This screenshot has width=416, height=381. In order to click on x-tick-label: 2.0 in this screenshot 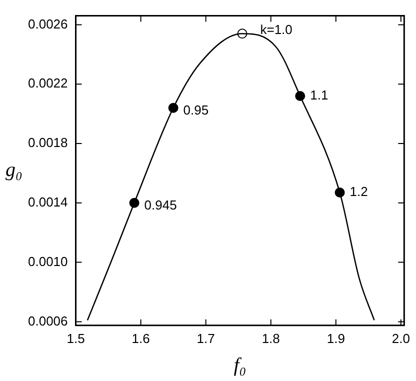, I will do `click(401, 338)`.